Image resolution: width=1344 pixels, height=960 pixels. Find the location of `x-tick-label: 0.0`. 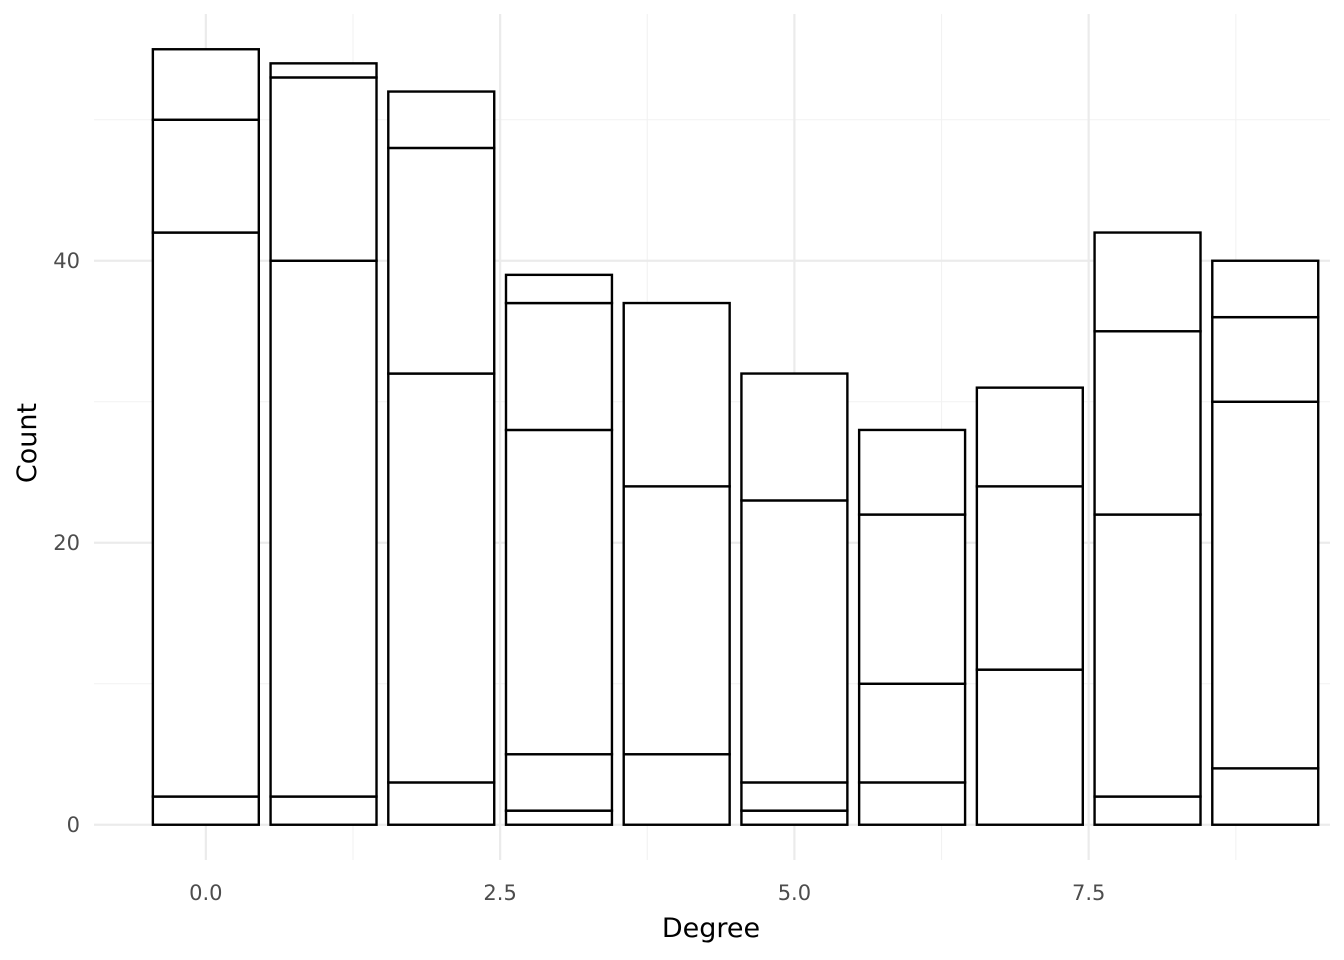

x-tick-label: 0.0 is located at coordinates (205, 893).